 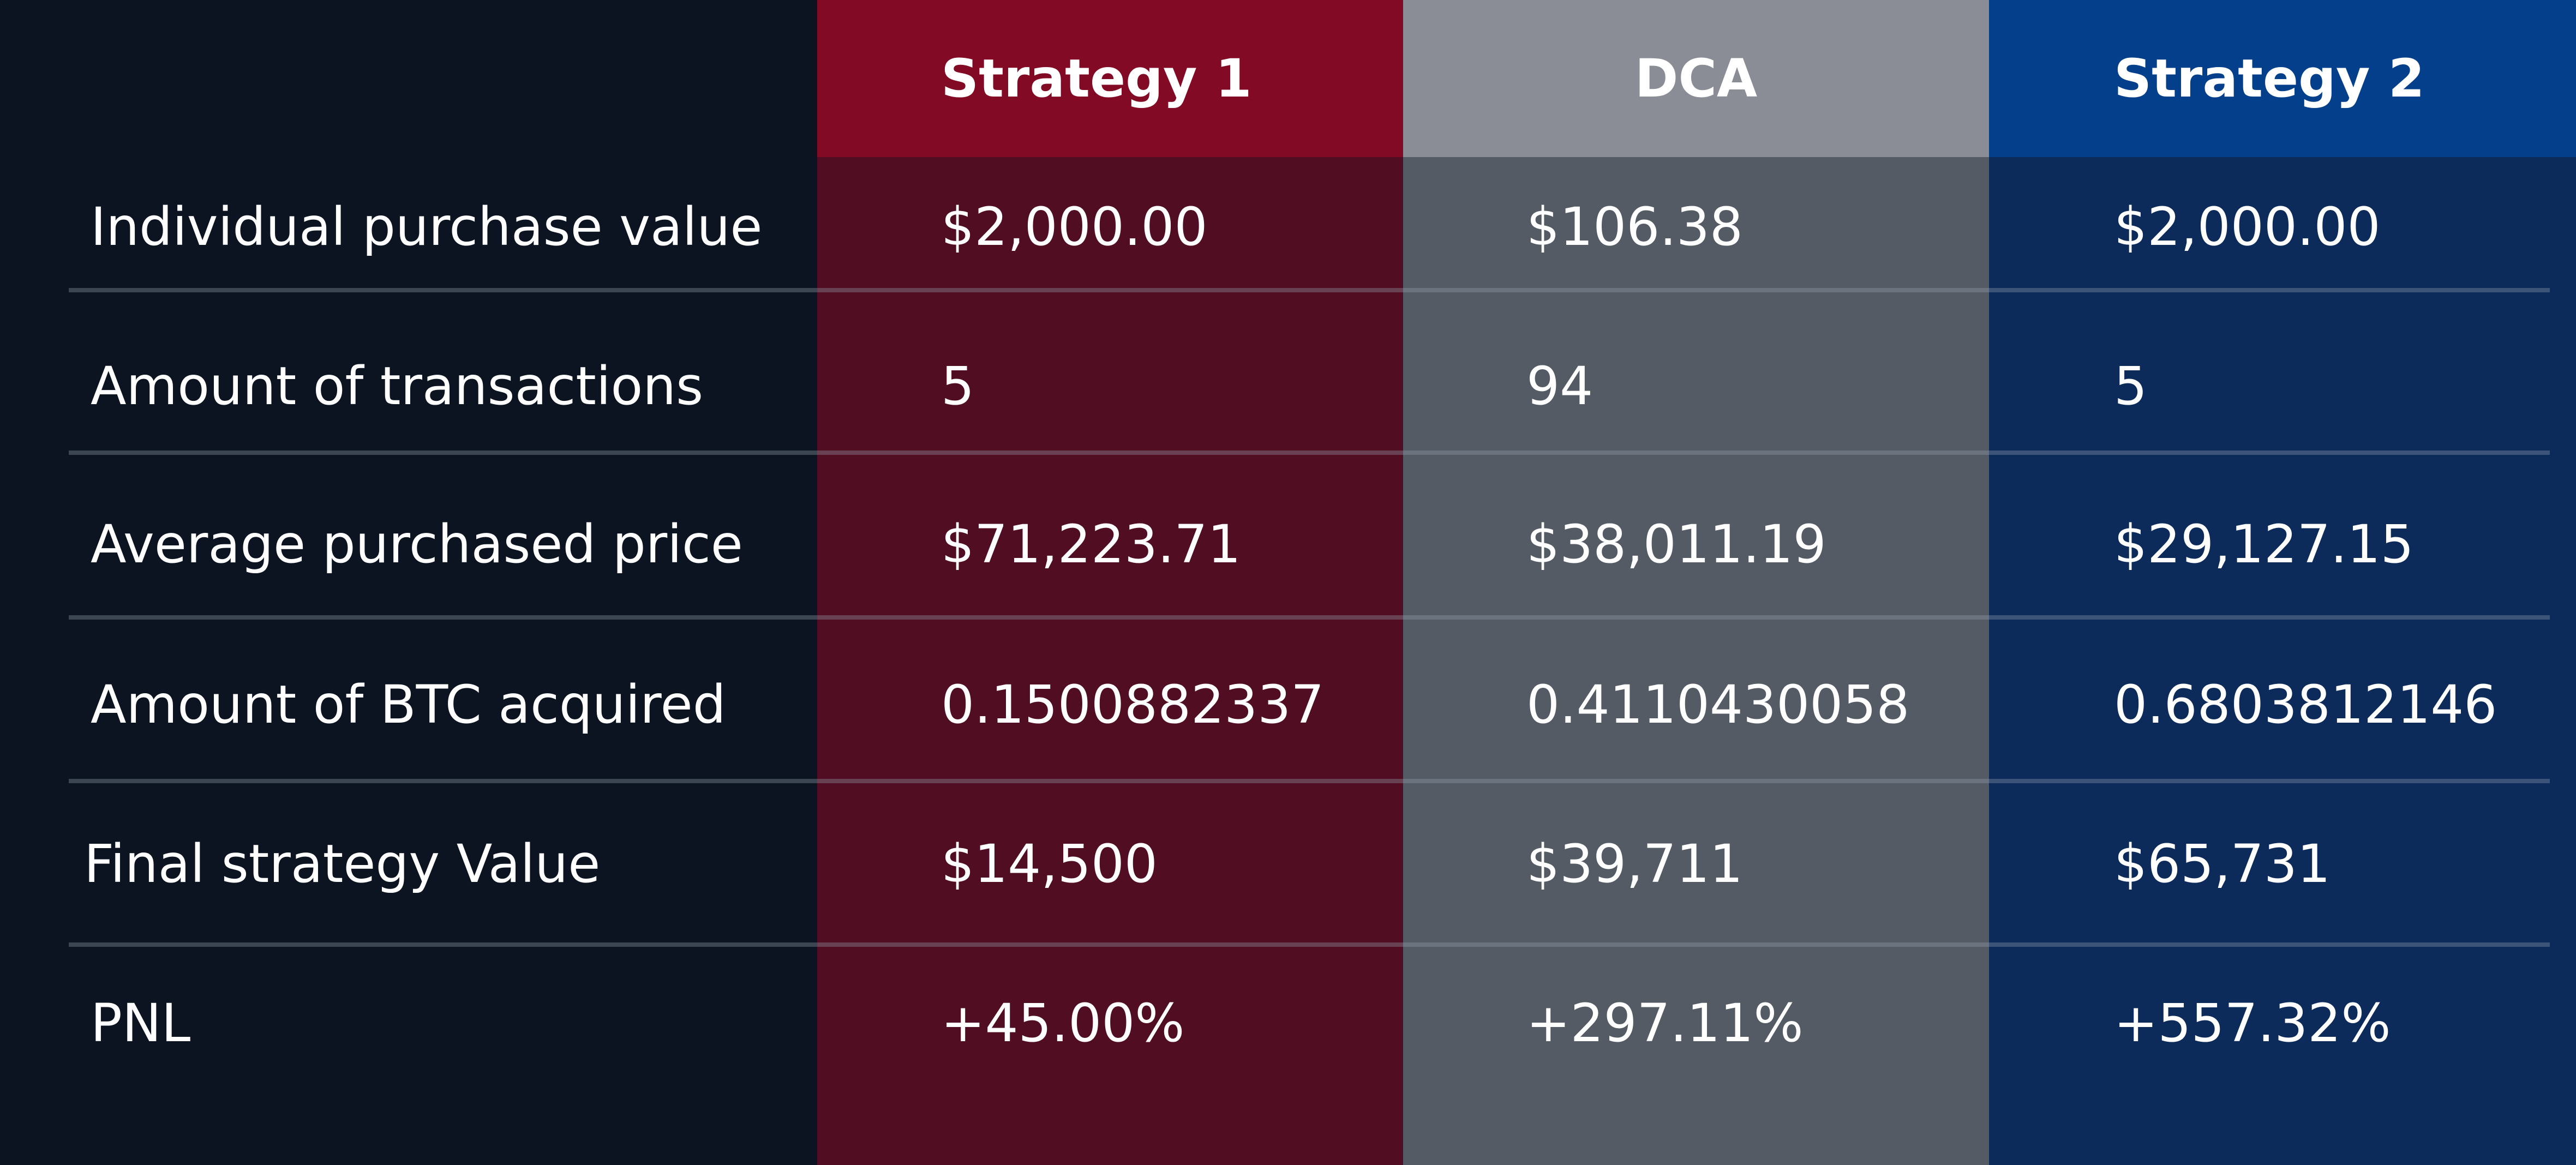 I want to click on column-header-strategy-1: Strategy 1, so click(x=1097, y=78).